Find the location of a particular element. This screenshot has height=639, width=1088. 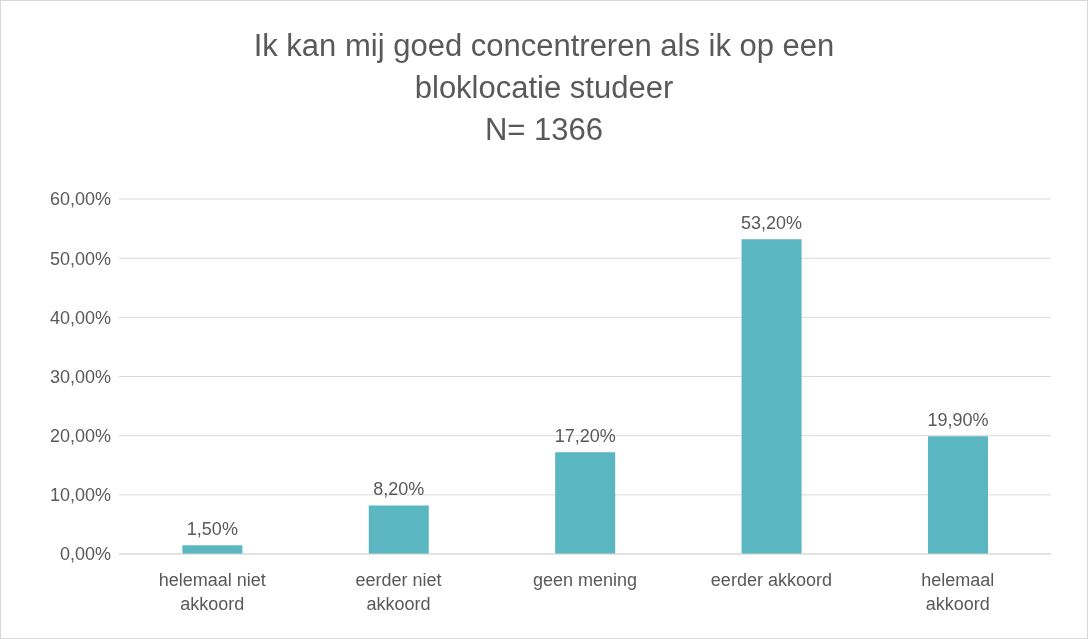

data-label: 17,20% is located at coordinates (585, 436).